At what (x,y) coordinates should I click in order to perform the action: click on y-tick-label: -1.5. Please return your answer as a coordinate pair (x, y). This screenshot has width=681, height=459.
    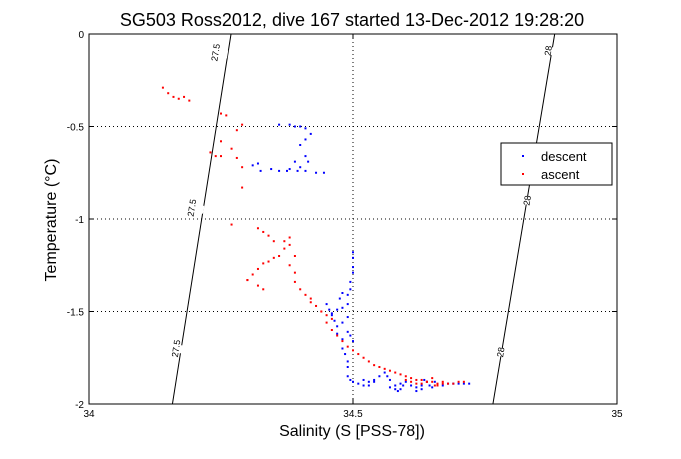
    Looking at the image, I should click on (76, 313).